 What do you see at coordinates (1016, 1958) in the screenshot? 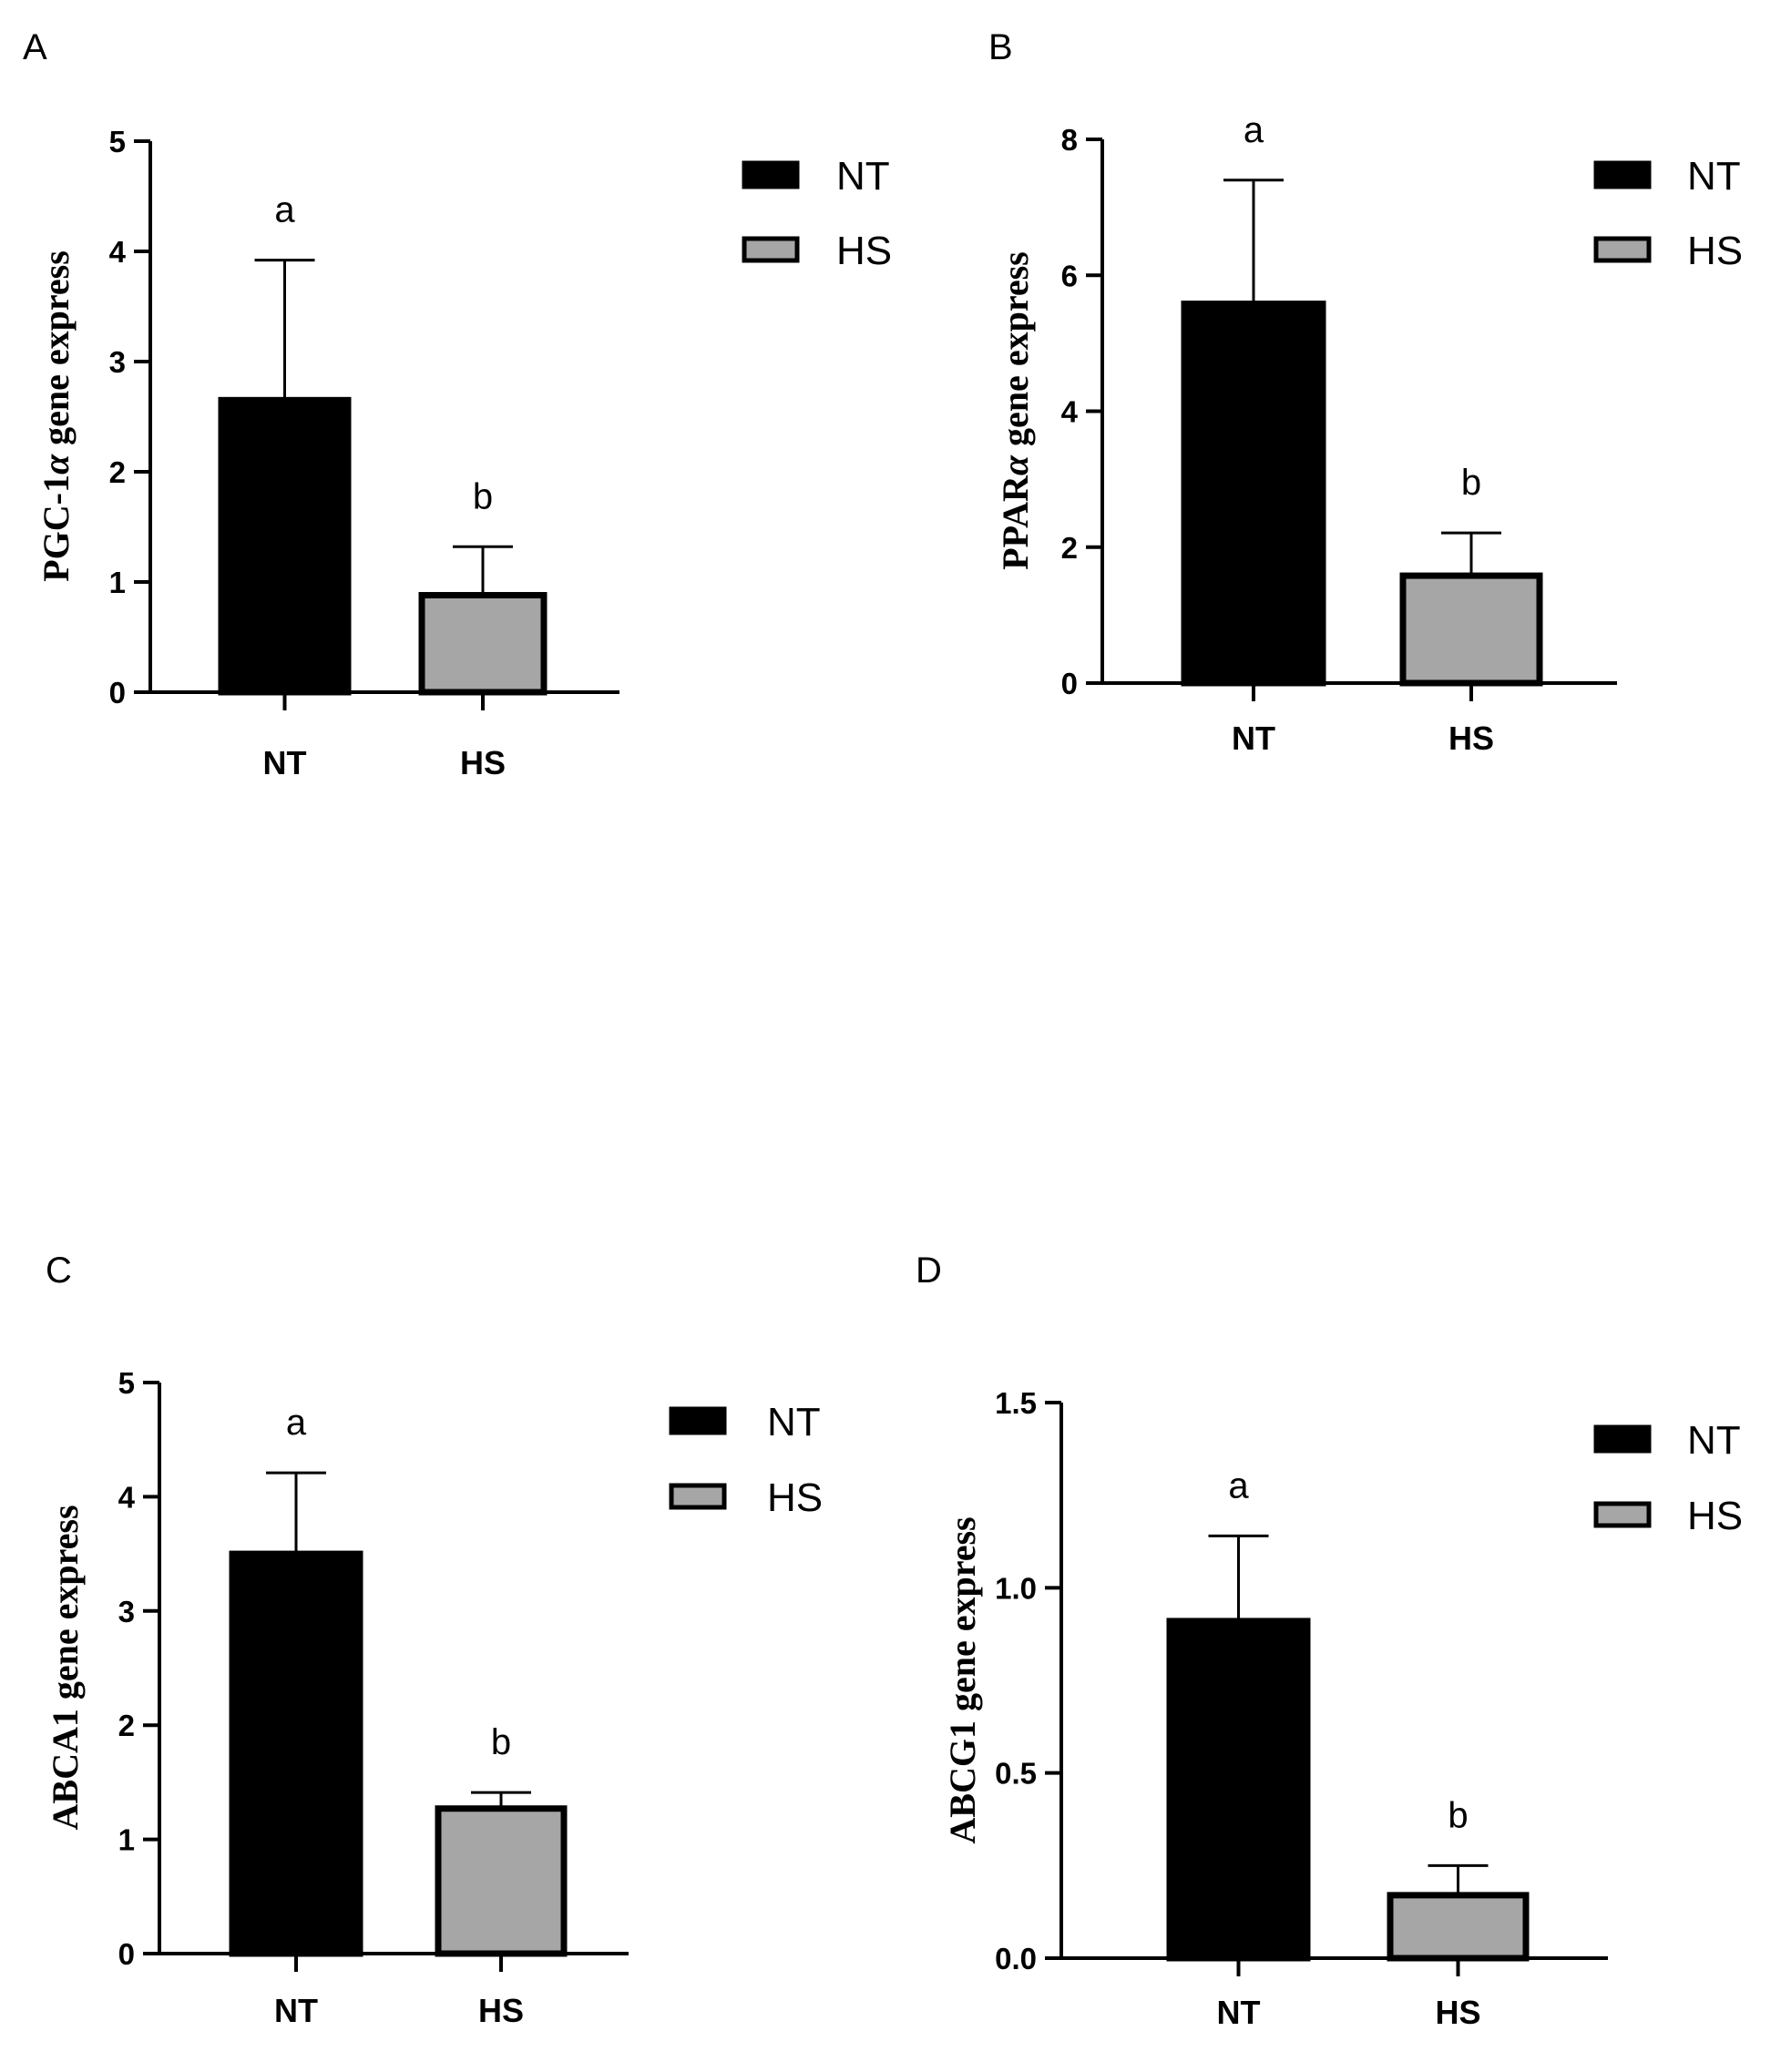
I see `y-tick-label: 0.0` at bounding box center [1016, 1958].